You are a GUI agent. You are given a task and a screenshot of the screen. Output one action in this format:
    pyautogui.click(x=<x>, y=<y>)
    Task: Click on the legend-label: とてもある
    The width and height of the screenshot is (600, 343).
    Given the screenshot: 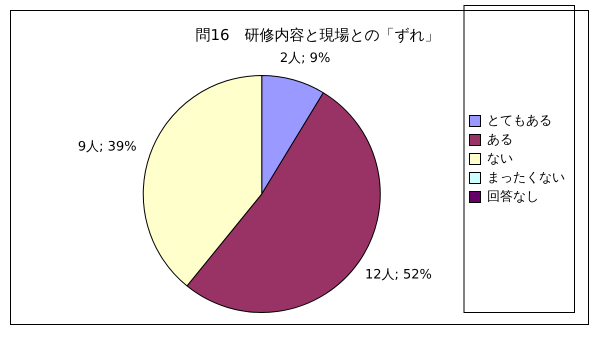 What is the action you would take?
    pyautogui.click(x=519, y=120)
    